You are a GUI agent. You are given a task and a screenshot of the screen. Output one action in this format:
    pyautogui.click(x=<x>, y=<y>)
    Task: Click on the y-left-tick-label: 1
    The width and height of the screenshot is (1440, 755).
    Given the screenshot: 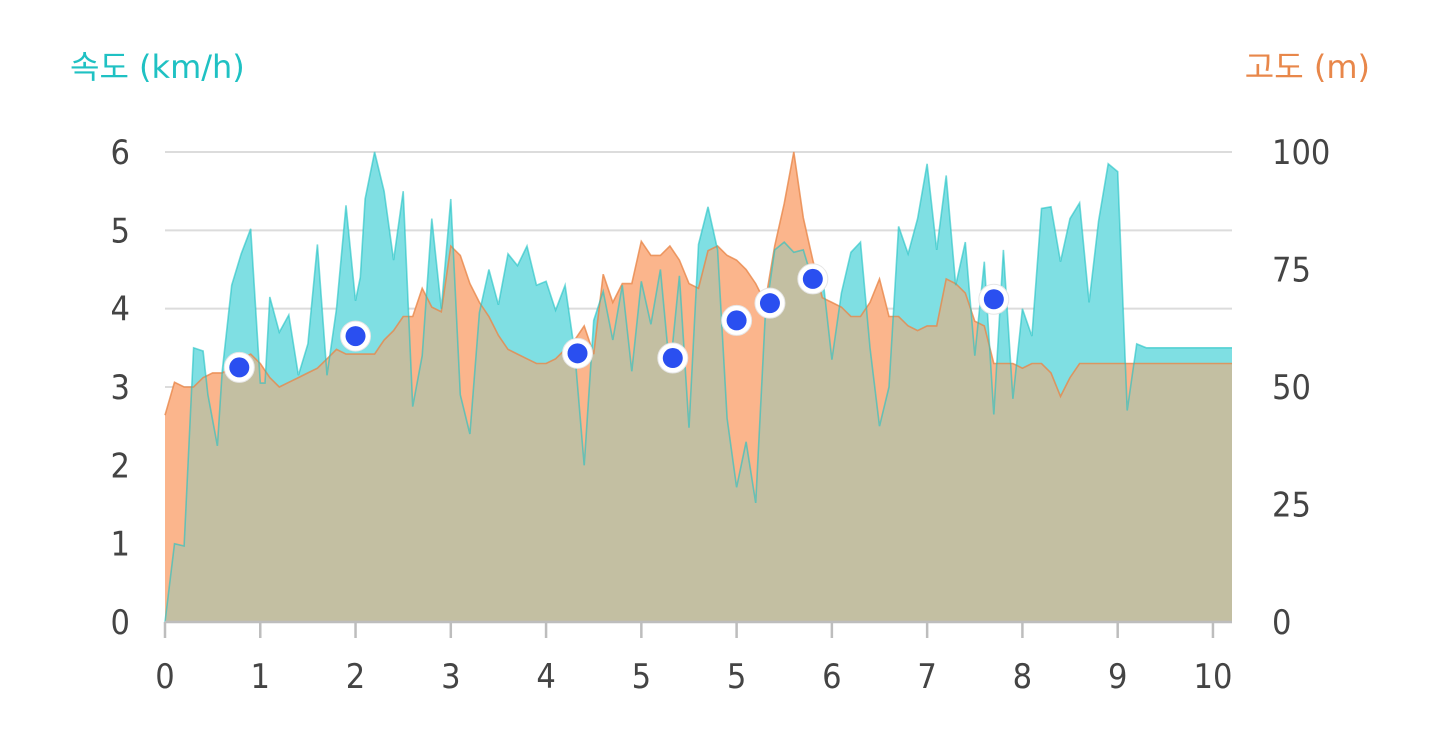 What is the action you would take?
    pyautogui.click(x=120, y=545)
    